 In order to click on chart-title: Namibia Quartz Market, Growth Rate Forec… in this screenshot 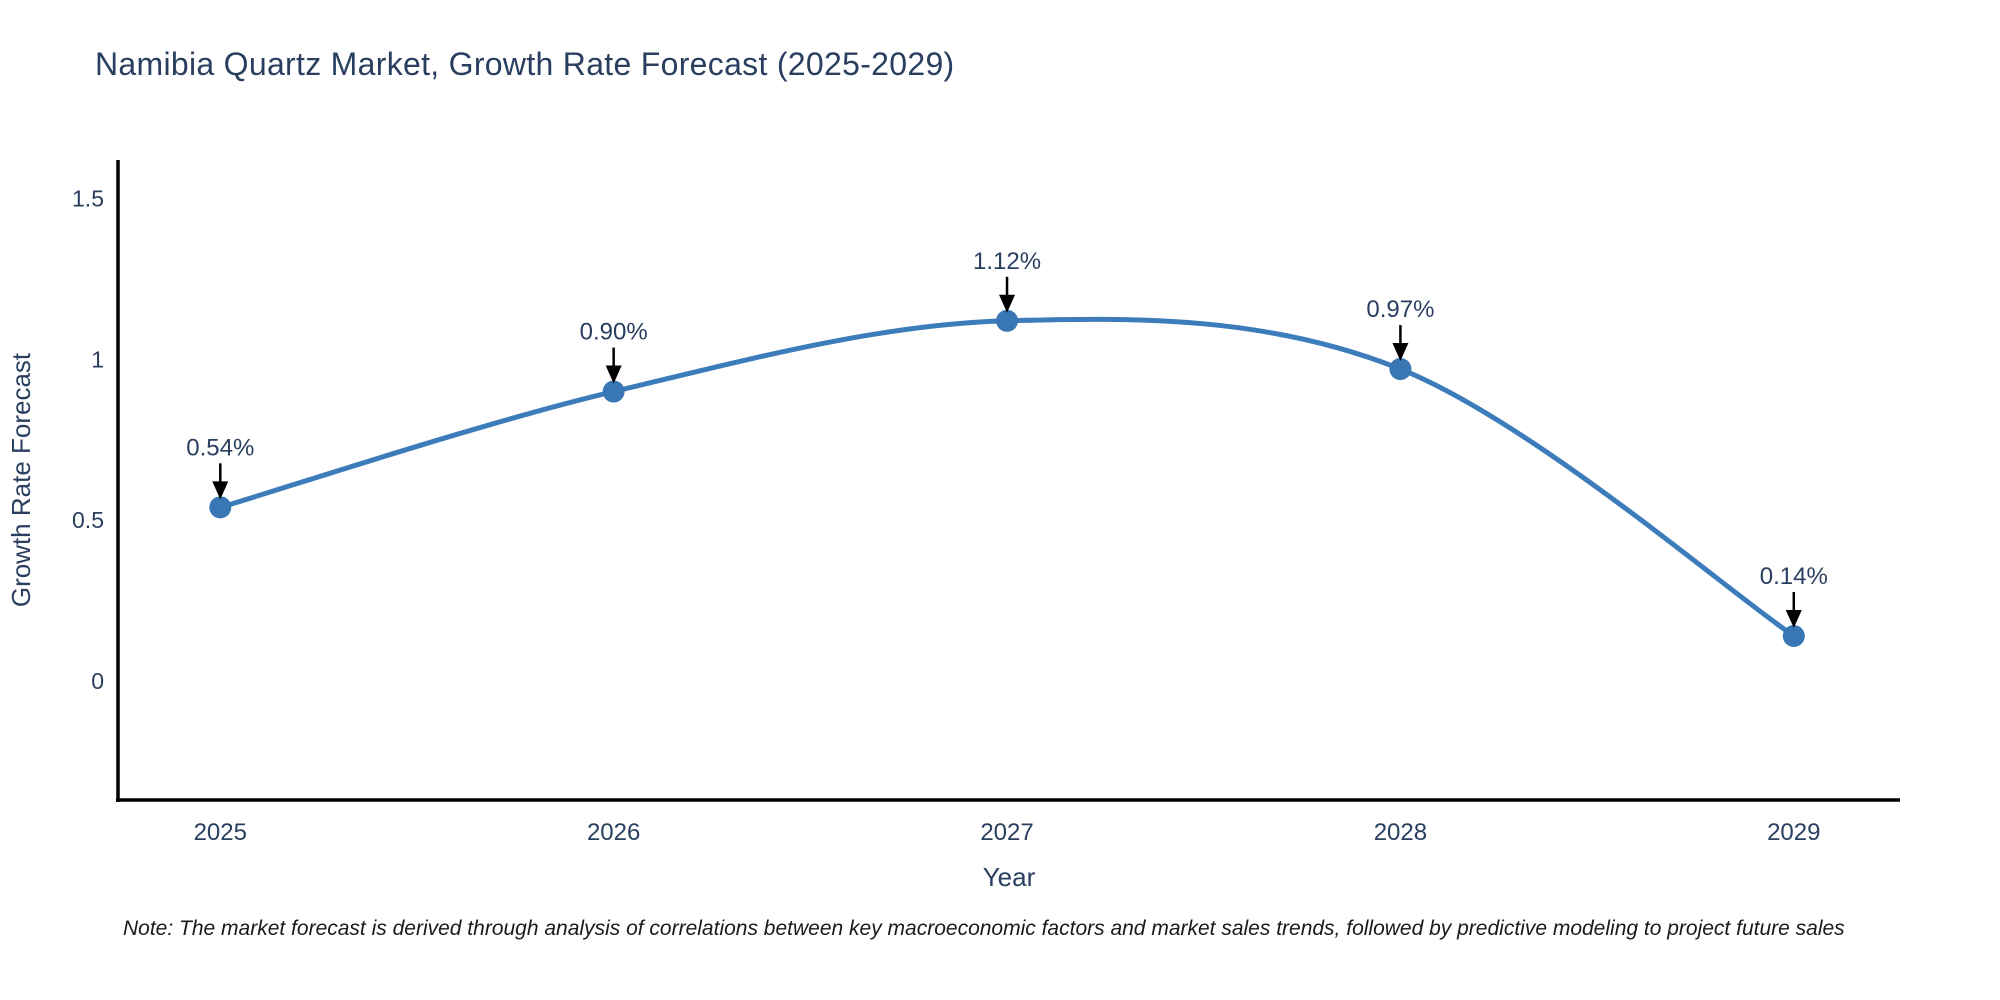, I will do `click(525, 64)`.